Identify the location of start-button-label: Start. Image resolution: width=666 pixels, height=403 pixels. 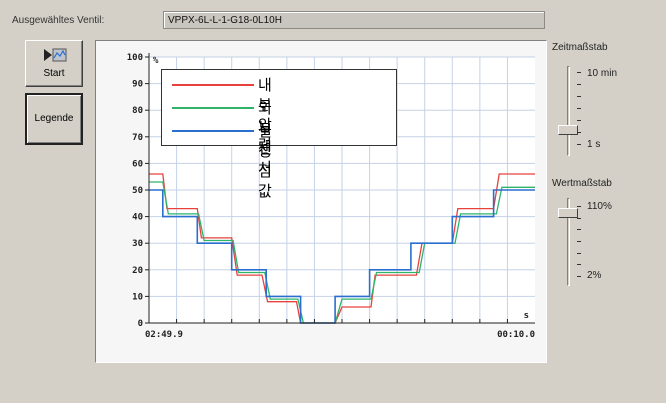
(54, 73).